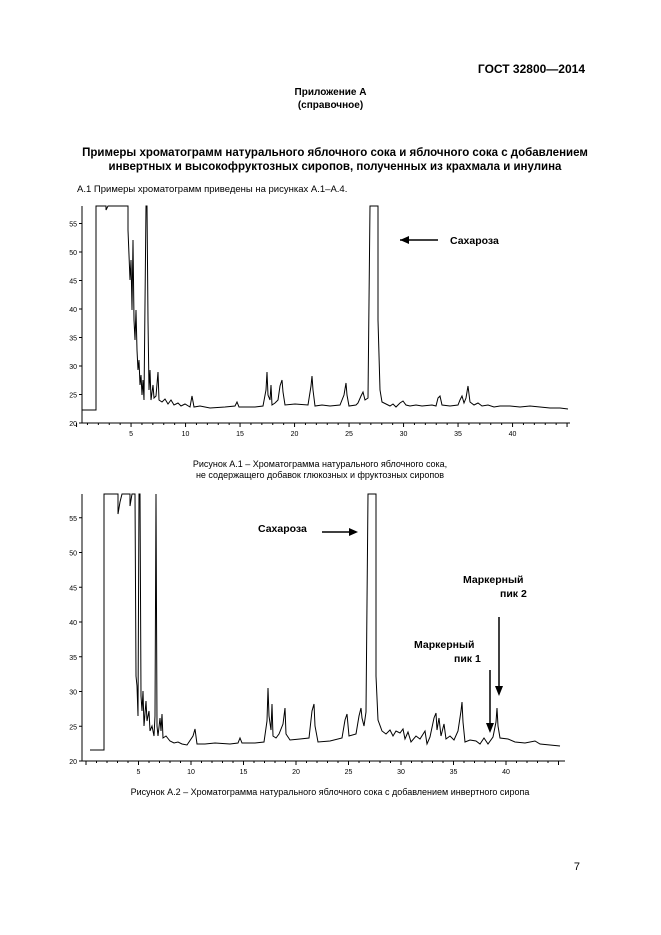 The height and width of the screenshot is (935, 661). What do you see at coordinates (73, 727) in the screenshot?
I see `figure2-y-tick-label: 25` at bounding box center [73, 727].